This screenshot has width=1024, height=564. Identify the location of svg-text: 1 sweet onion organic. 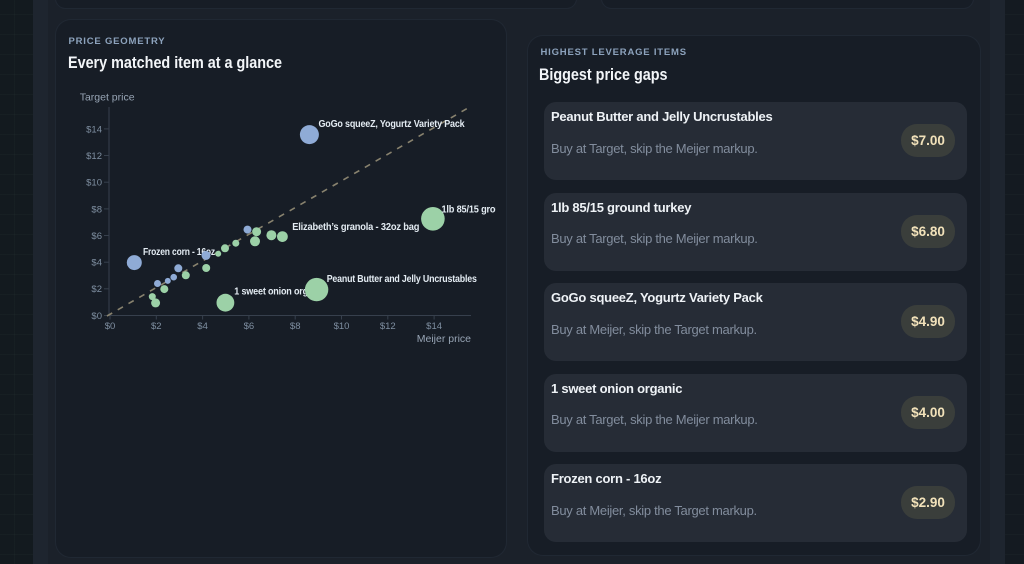
(280, 292).